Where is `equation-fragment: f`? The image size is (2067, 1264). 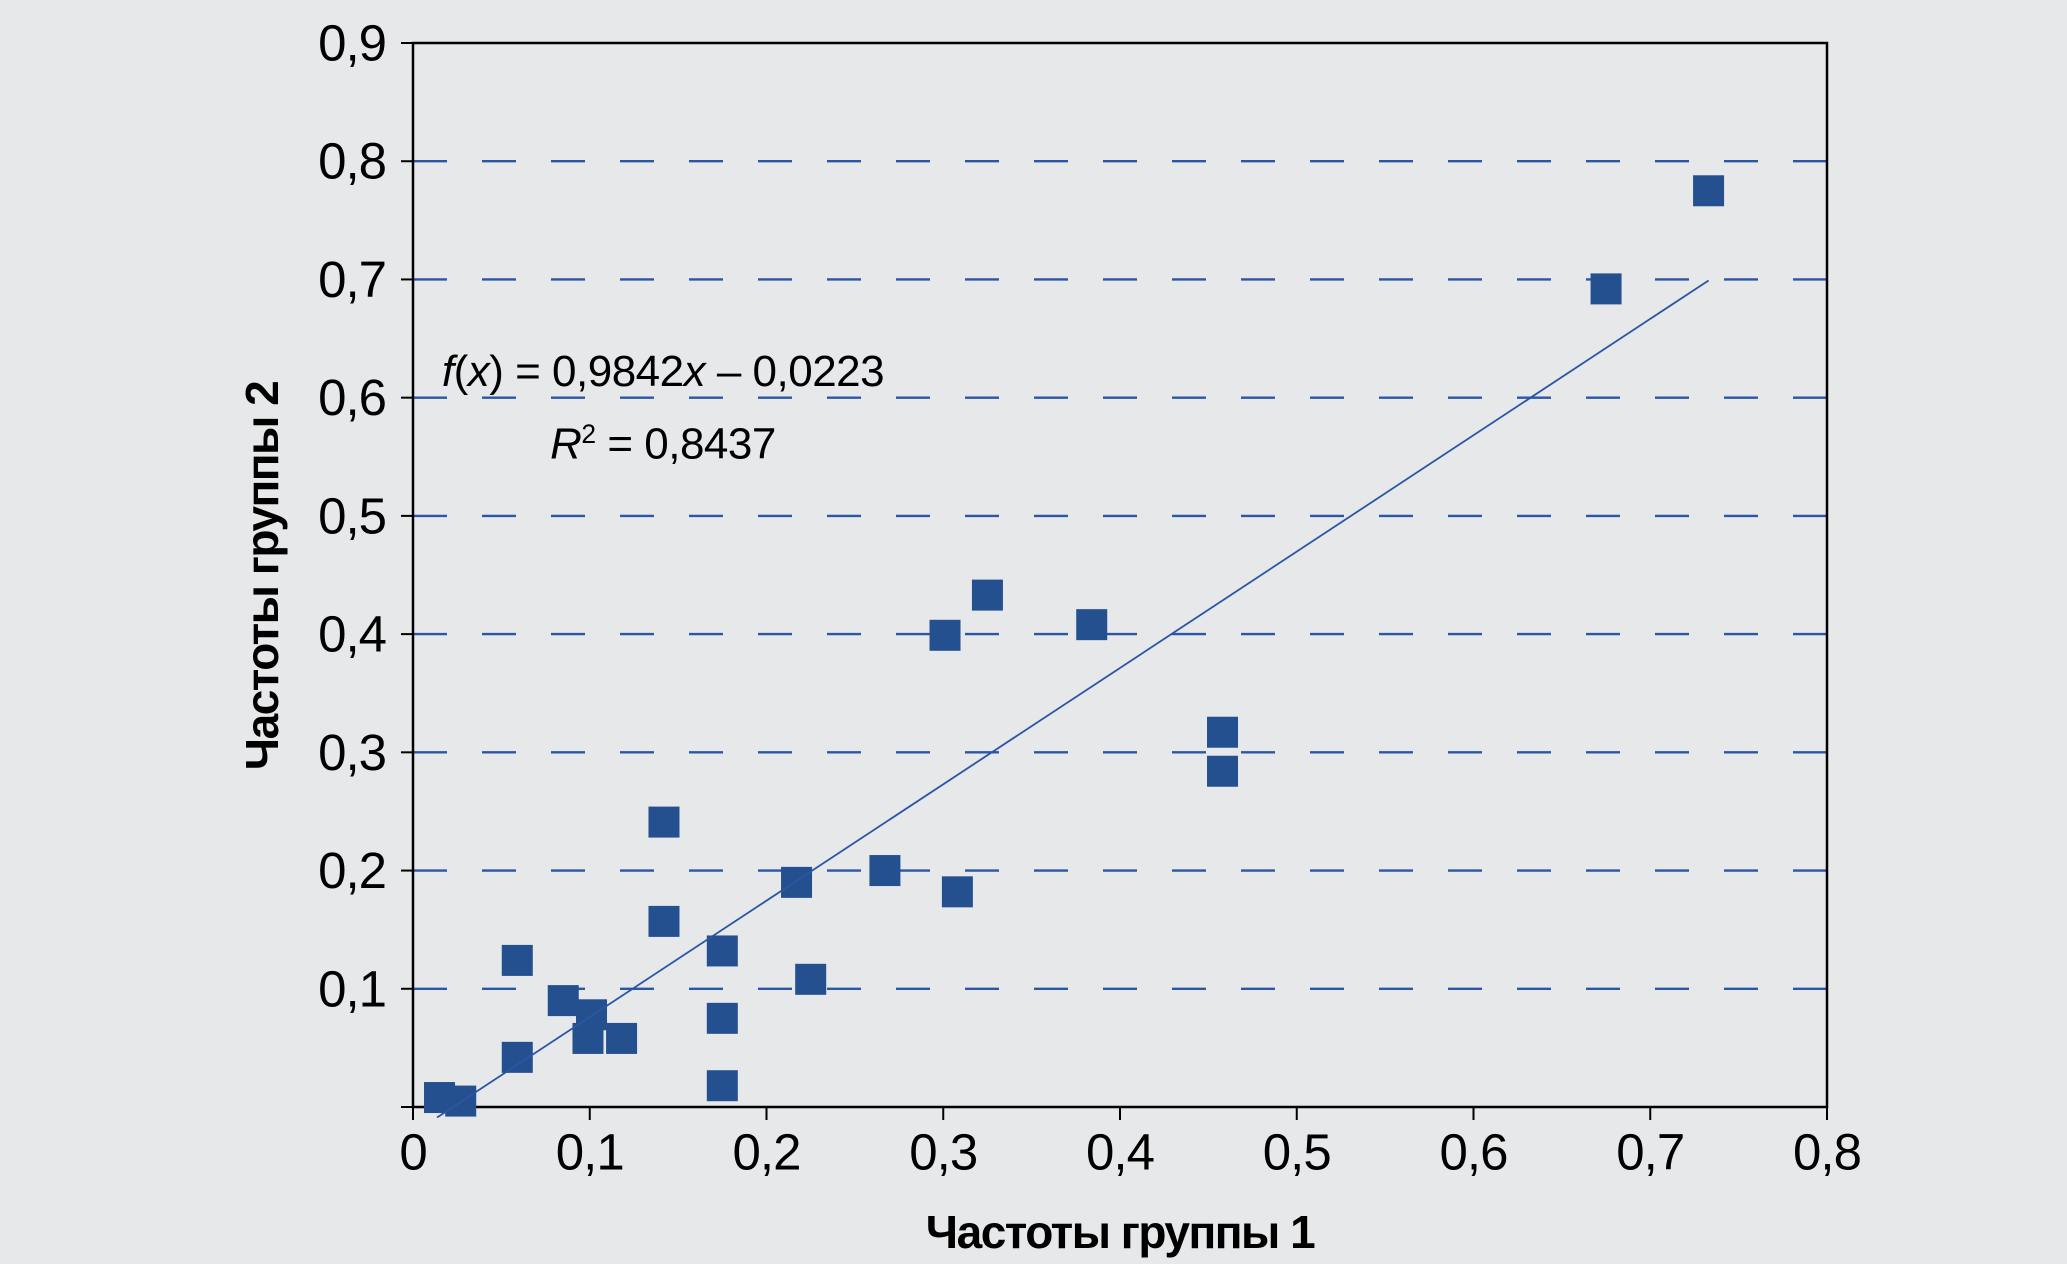
equation-fragment: f is located at coordinates (447, 371).